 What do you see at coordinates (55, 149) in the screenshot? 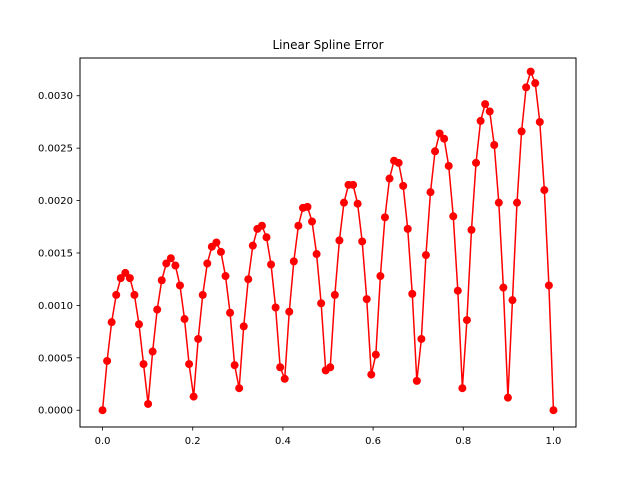
I see `y-tick-label: 0.0025` at bounding box center [55, 149].